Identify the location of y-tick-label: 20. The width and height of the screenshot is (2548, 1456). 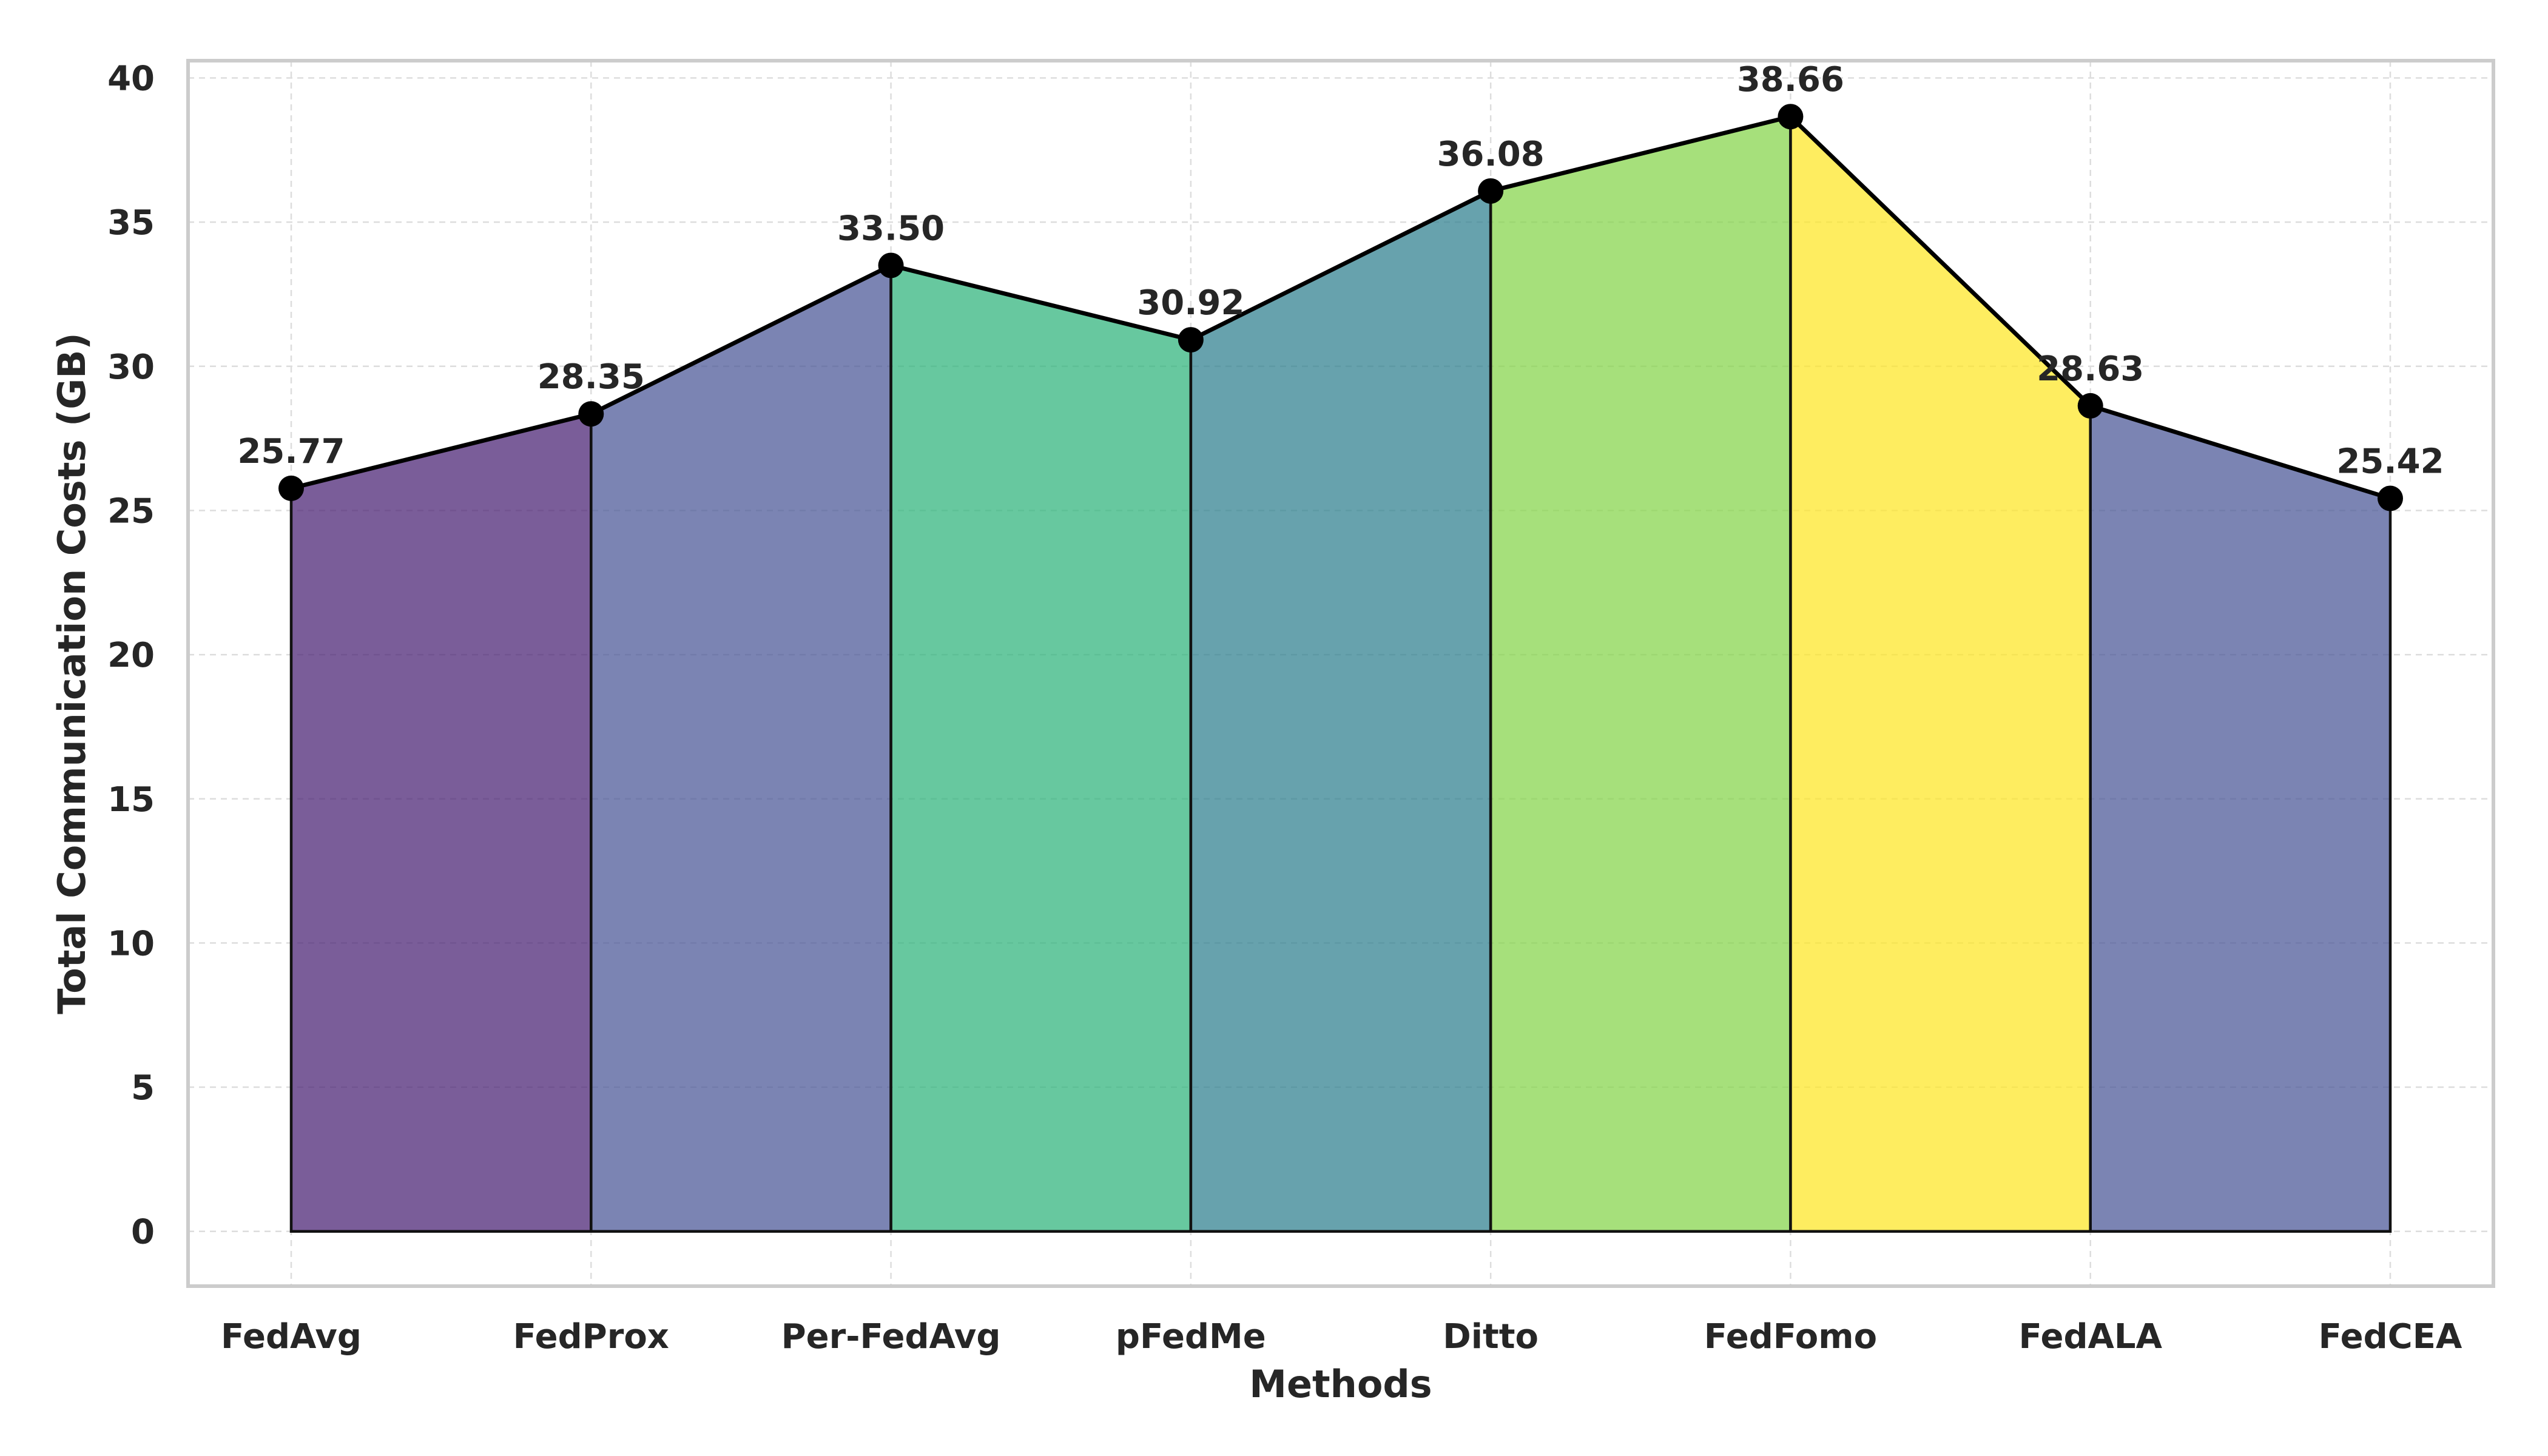
(131, 655).